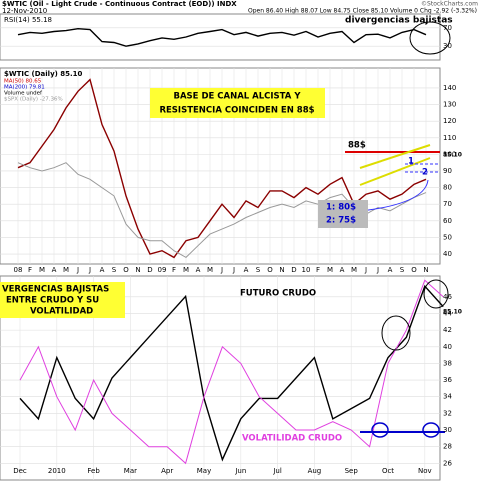 Image resolution: width=480 pixels, height=484 pixels. Describe the element at coordinates (43, 74) in the screenshot. I see `legend-entry: $WTIC (Daily) 85.10` at that location.